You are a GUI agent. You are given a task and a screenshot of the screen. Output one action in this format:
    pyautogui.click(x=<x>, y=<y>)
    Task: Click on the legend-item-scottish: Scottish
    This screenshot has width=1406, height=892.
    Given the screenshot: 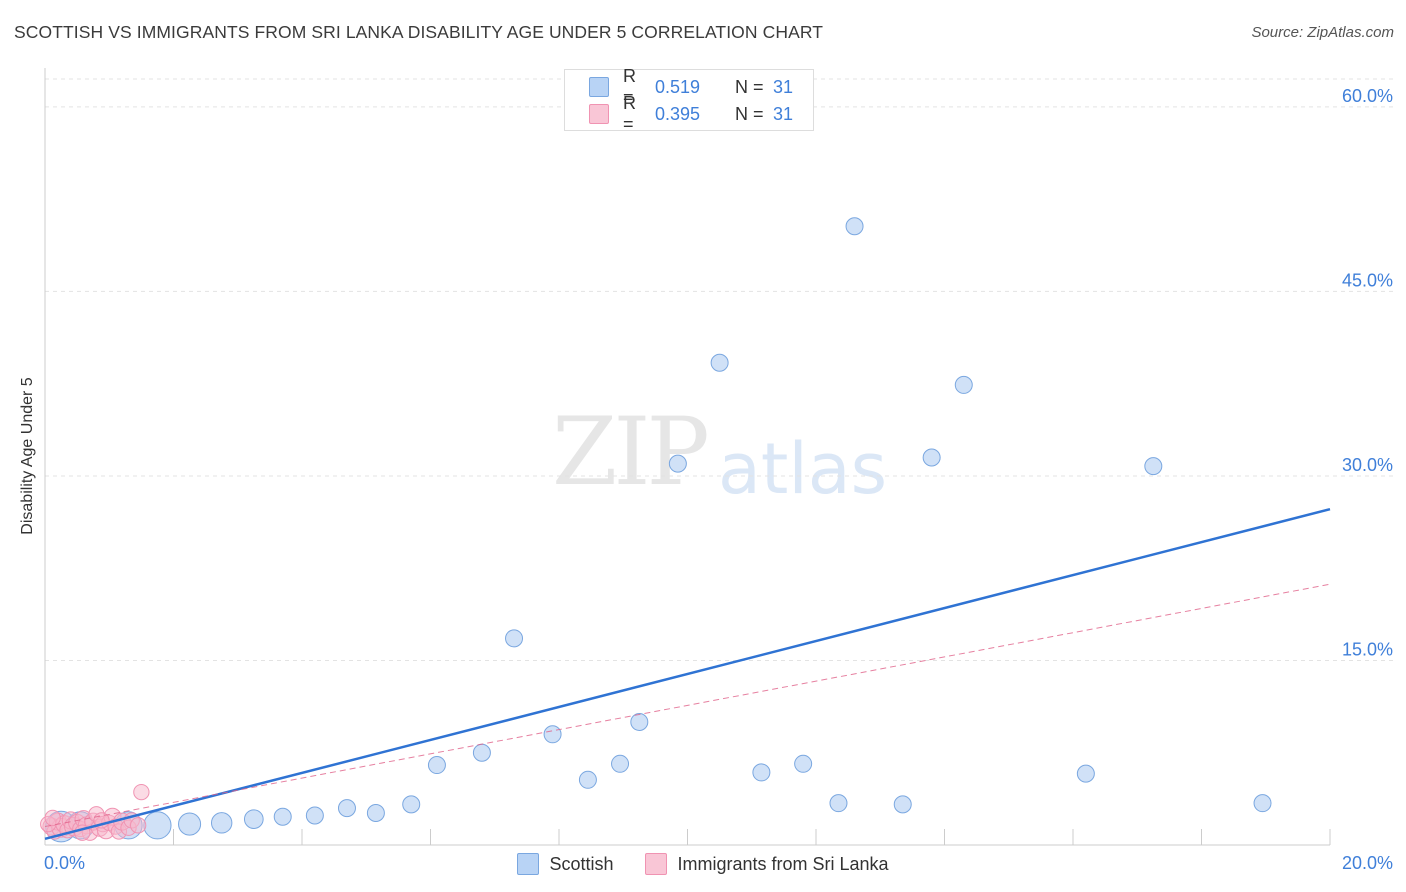 What is the action you would take?
    pyautogui.click(x=565, y=864)
    